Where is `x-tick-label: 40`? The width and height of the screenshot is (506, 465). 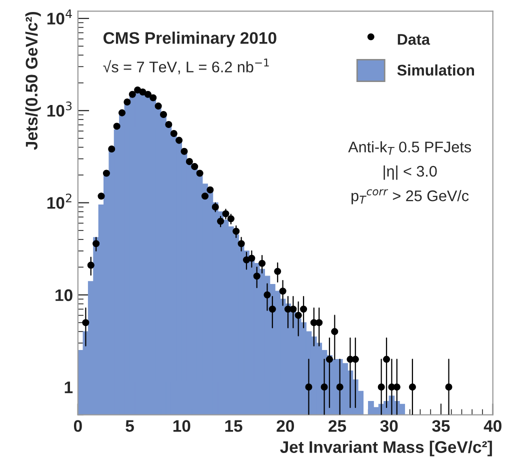 x-tick-label: 40 is located at coordinates (493, 426).